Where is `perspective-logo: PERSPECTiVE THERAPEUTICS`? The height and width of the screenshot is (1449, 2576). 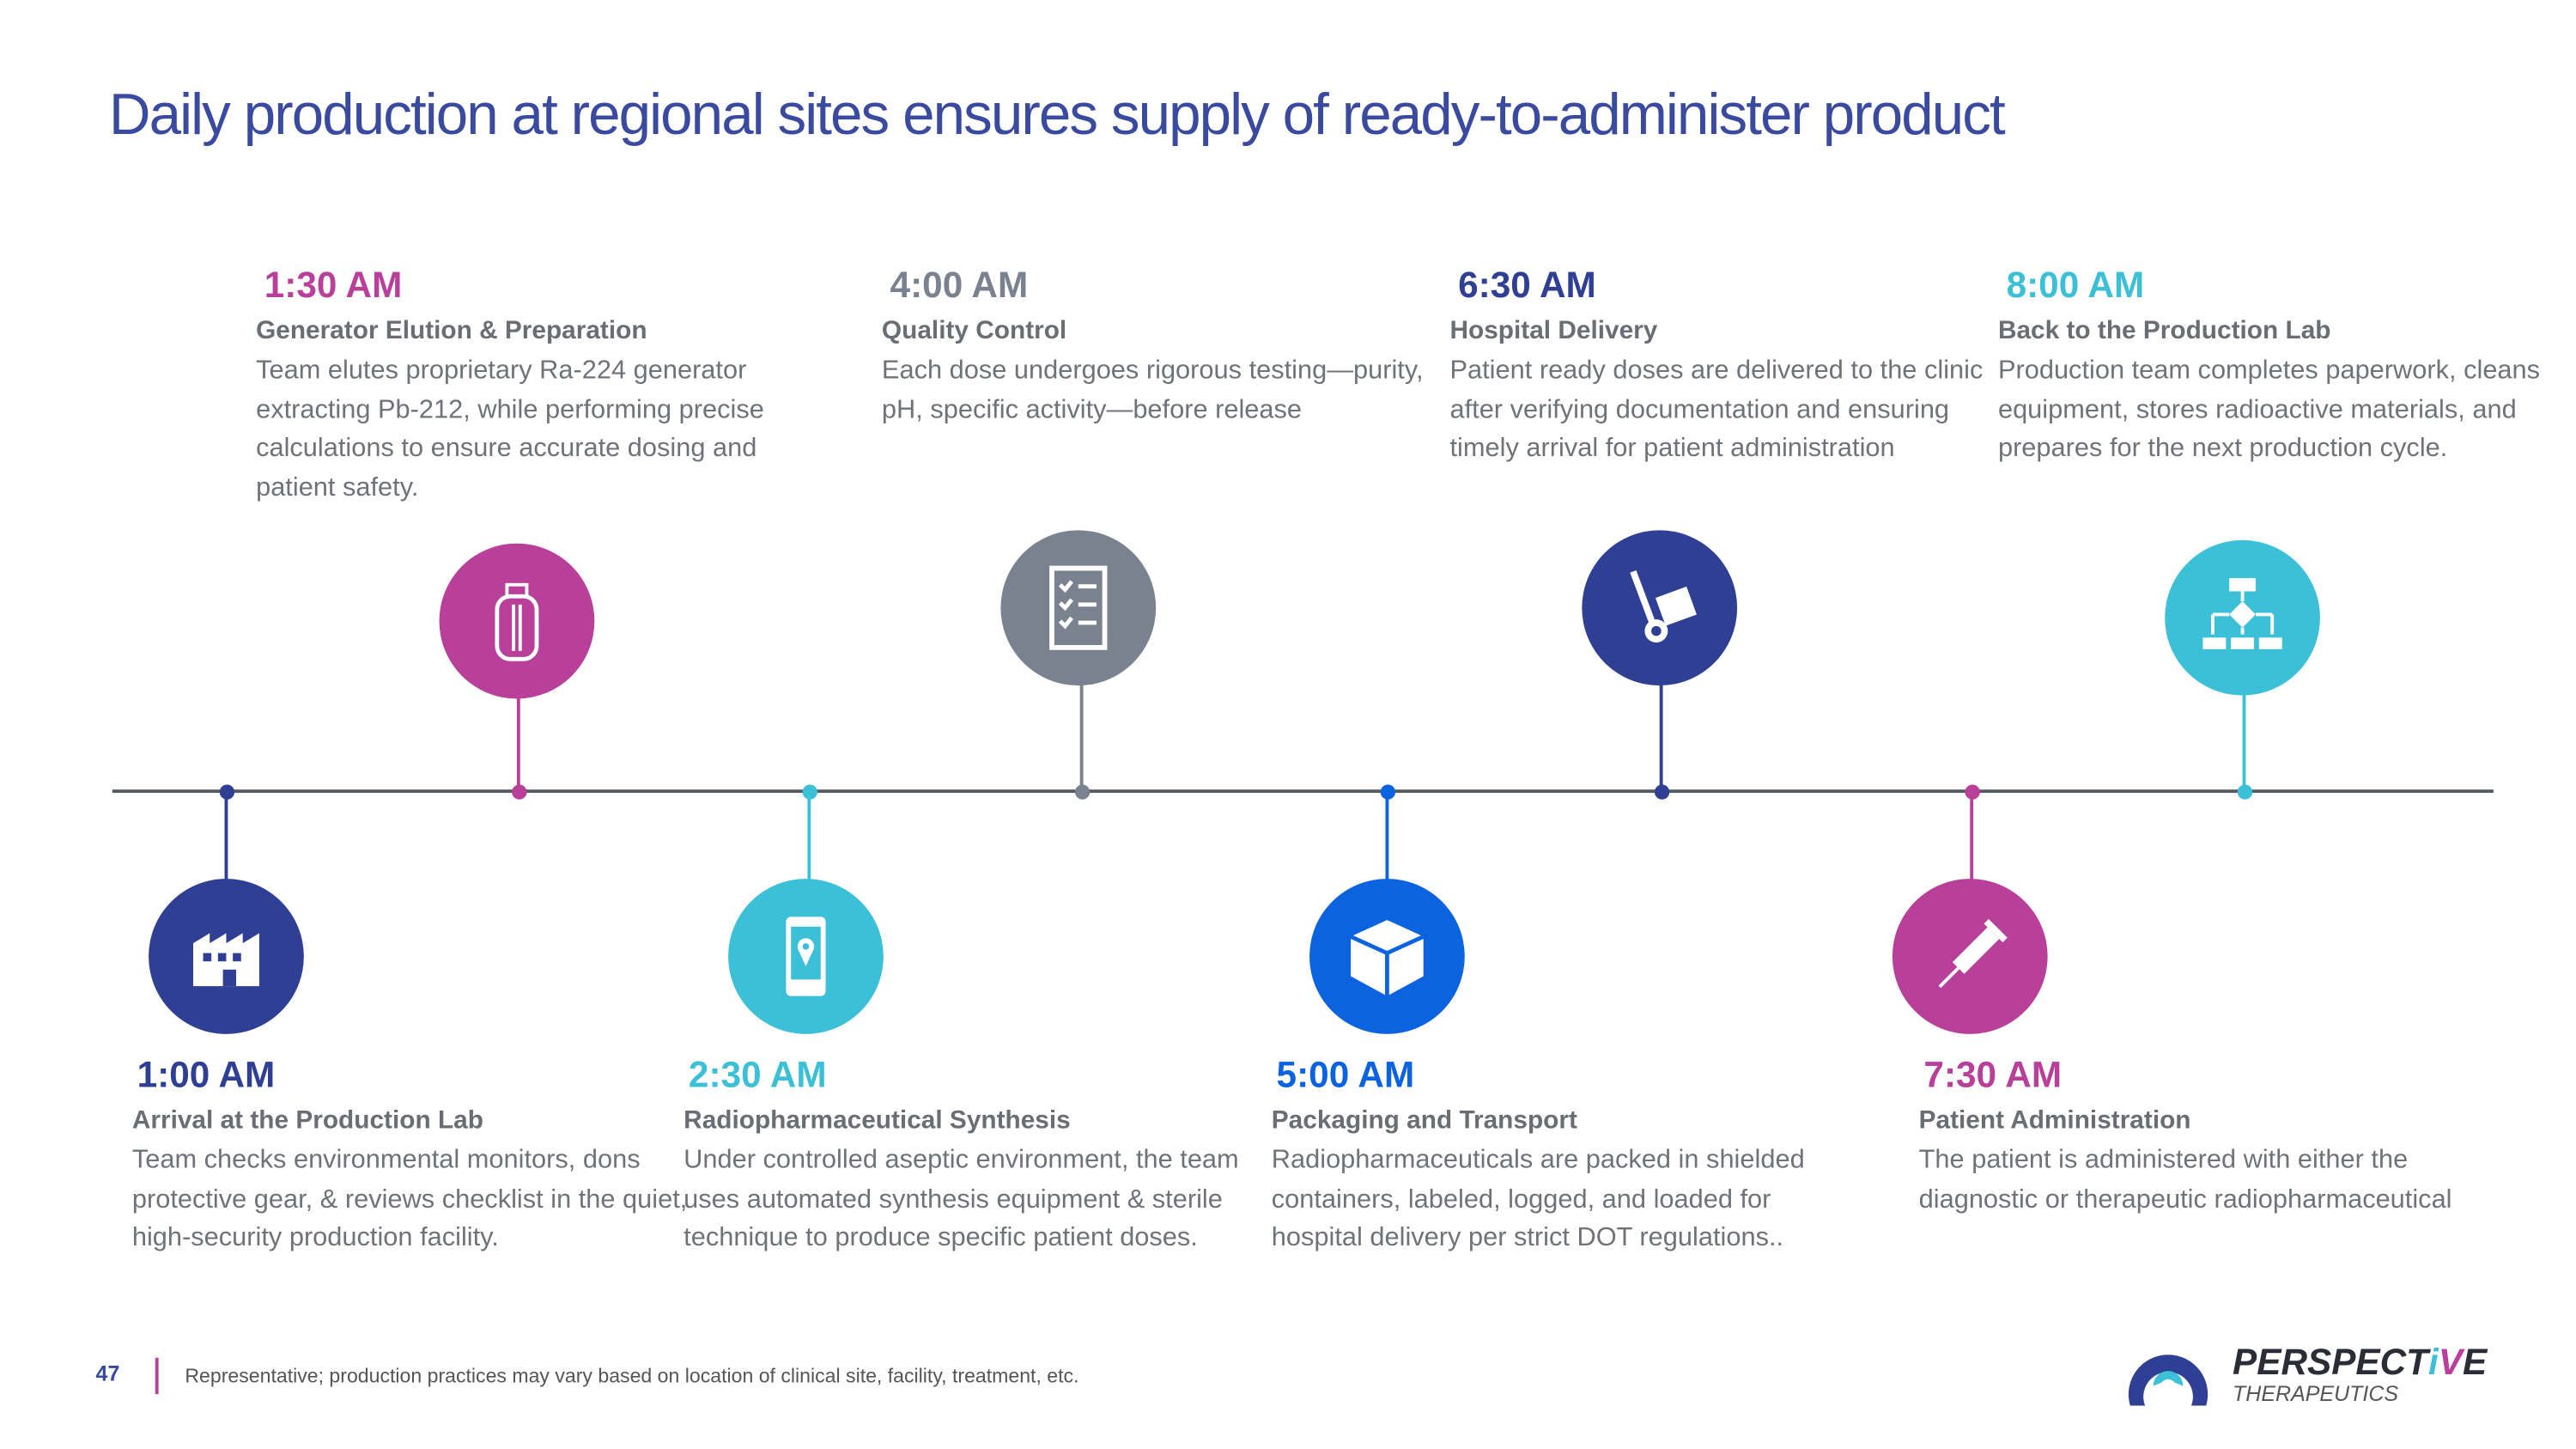 perspective-logo: PERSPECTiVE THERAPEUTICS is located at coordinates (2308, 1374).